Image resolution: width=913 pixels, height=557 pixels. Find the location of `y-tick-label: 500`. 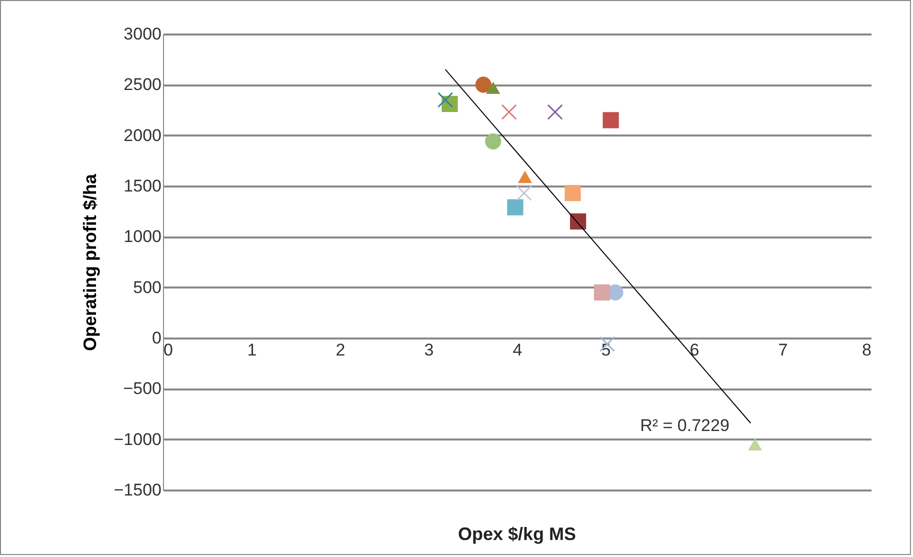

y-tick-label: 500 is located at coordinates (147, 287).